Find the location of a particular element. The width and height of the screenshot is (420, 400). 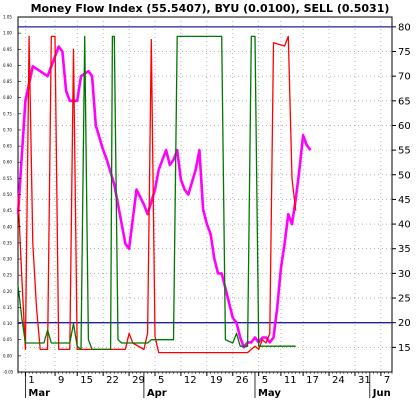

x-axis-month-label: Apr is located at coordinates (157, 393).